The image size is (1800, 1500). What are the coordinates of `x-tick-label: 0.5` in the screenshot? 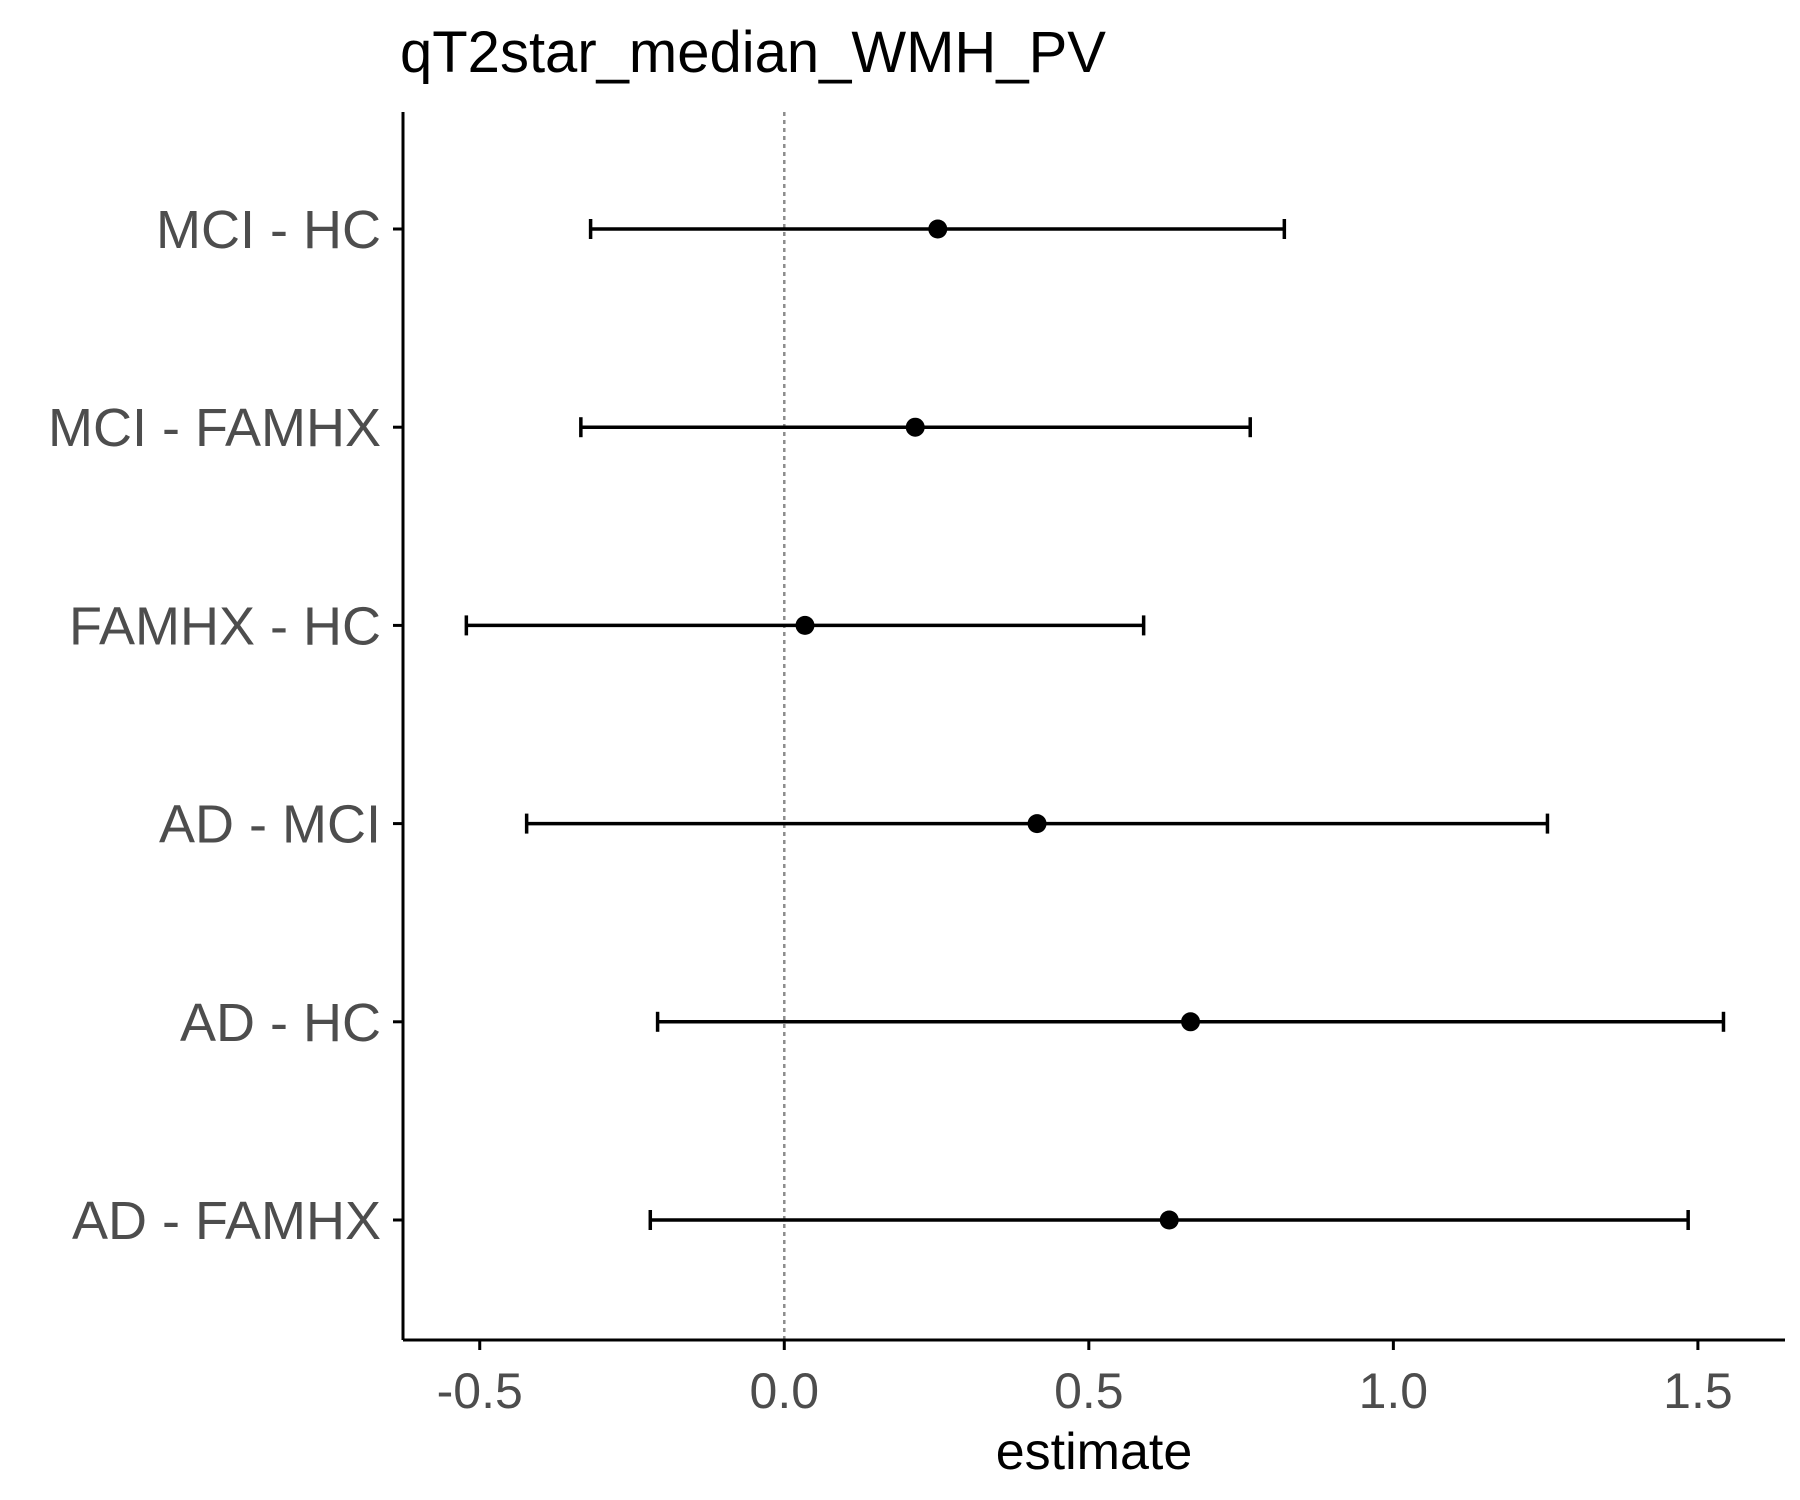 It's located at (1089, 1391).